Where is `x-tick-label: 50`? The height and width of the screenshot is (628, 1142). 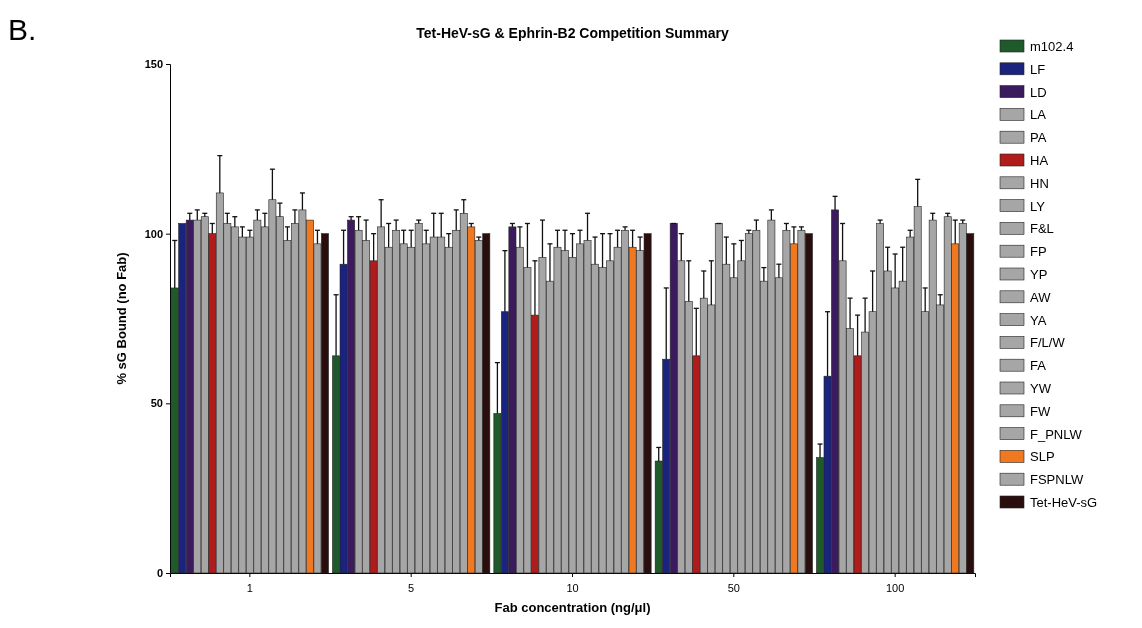 x-tick-label: 50 is located at coordinates (733, 588).